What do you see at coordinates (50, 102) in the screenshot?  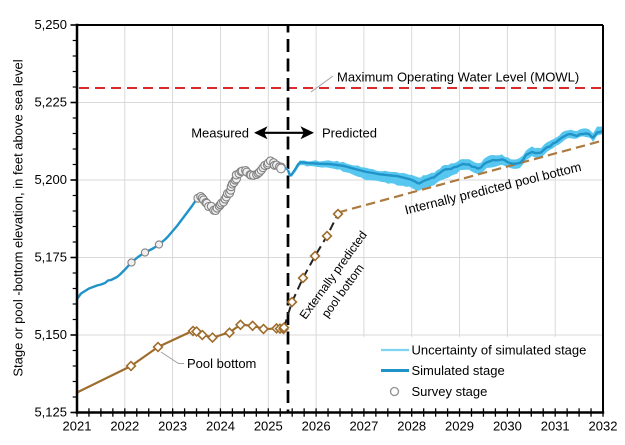 I see `svg-text: 5,225` at bounding box center [50, 102].